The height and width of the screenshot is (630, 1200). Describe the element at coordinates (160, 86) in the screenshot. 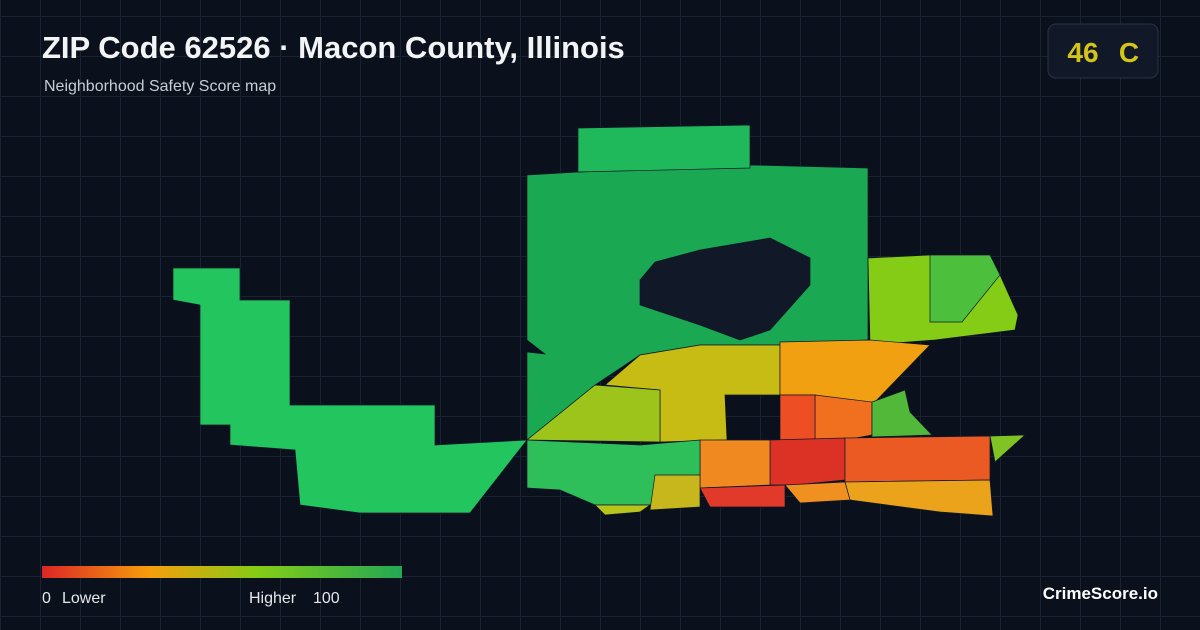

I see `subtitle: Neighborhood Safety Score map` at that location.